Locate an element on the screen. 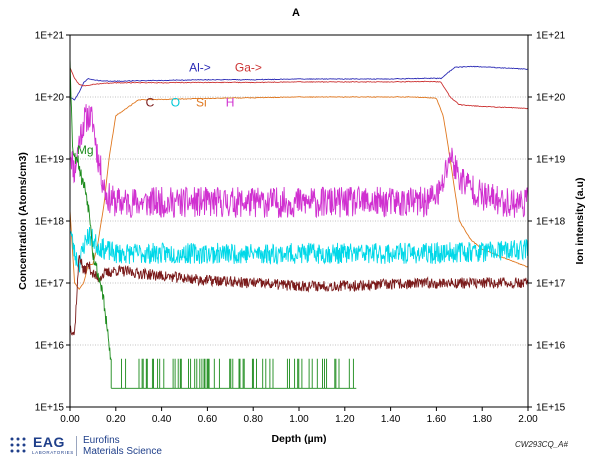 The width and height of the screenshot is (594, 459). file-id: CW293CQ_A# is located at coordinates (541, 444).